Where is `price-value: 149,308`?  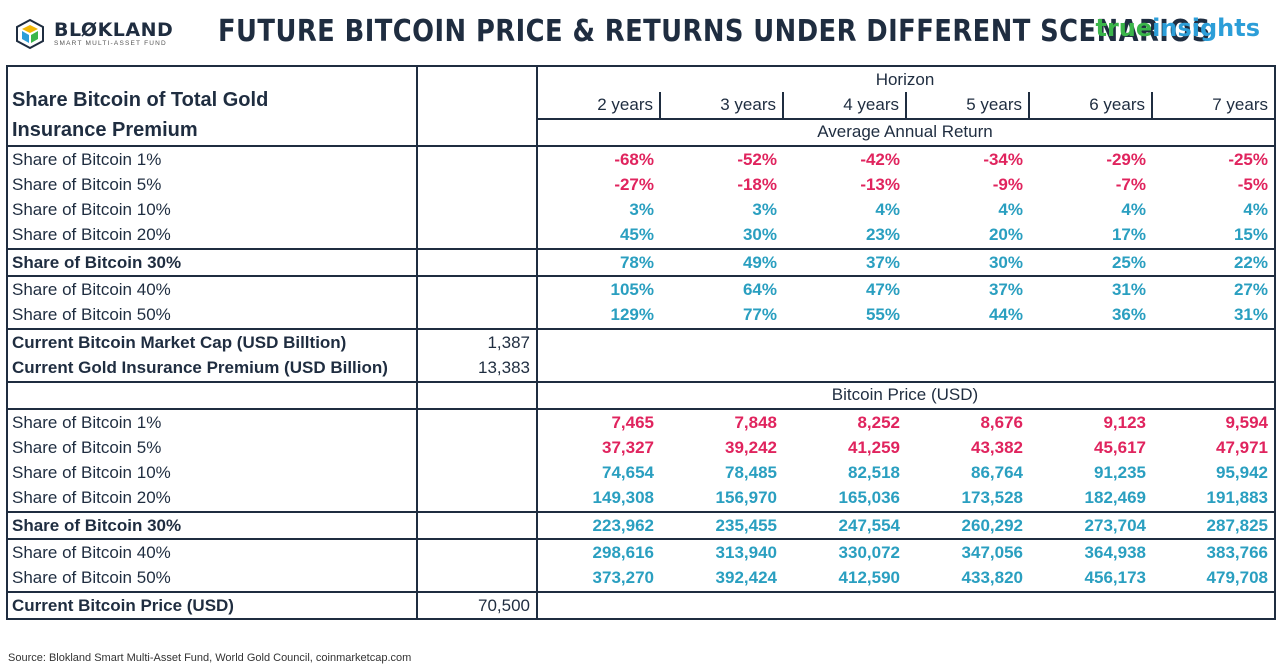
price-value: 149,308 is located at coordinates (598, 499).